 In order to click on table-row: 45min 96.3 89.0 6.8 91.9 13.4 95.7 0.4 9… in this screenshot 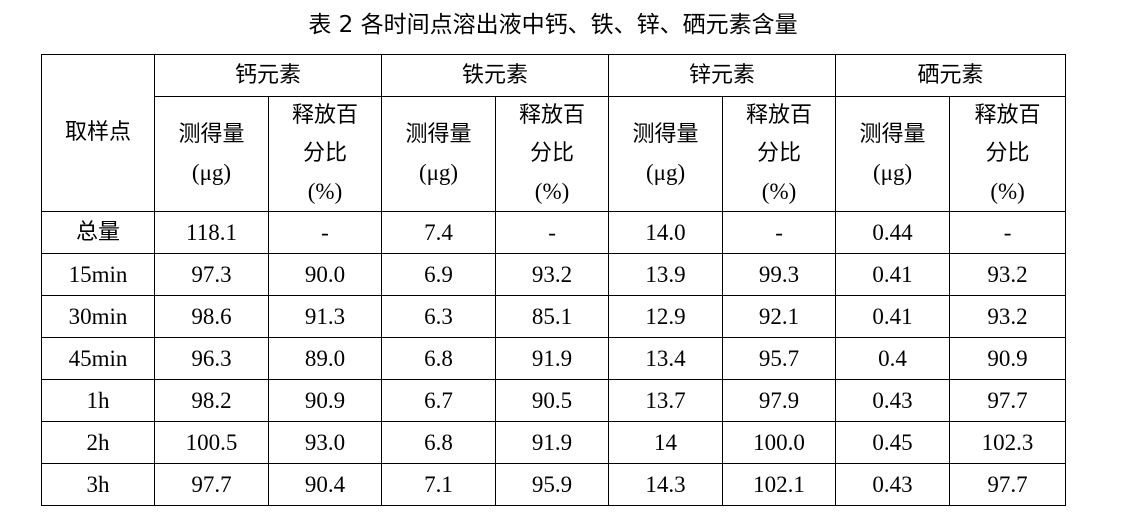, I will do `click(554, 358)`.